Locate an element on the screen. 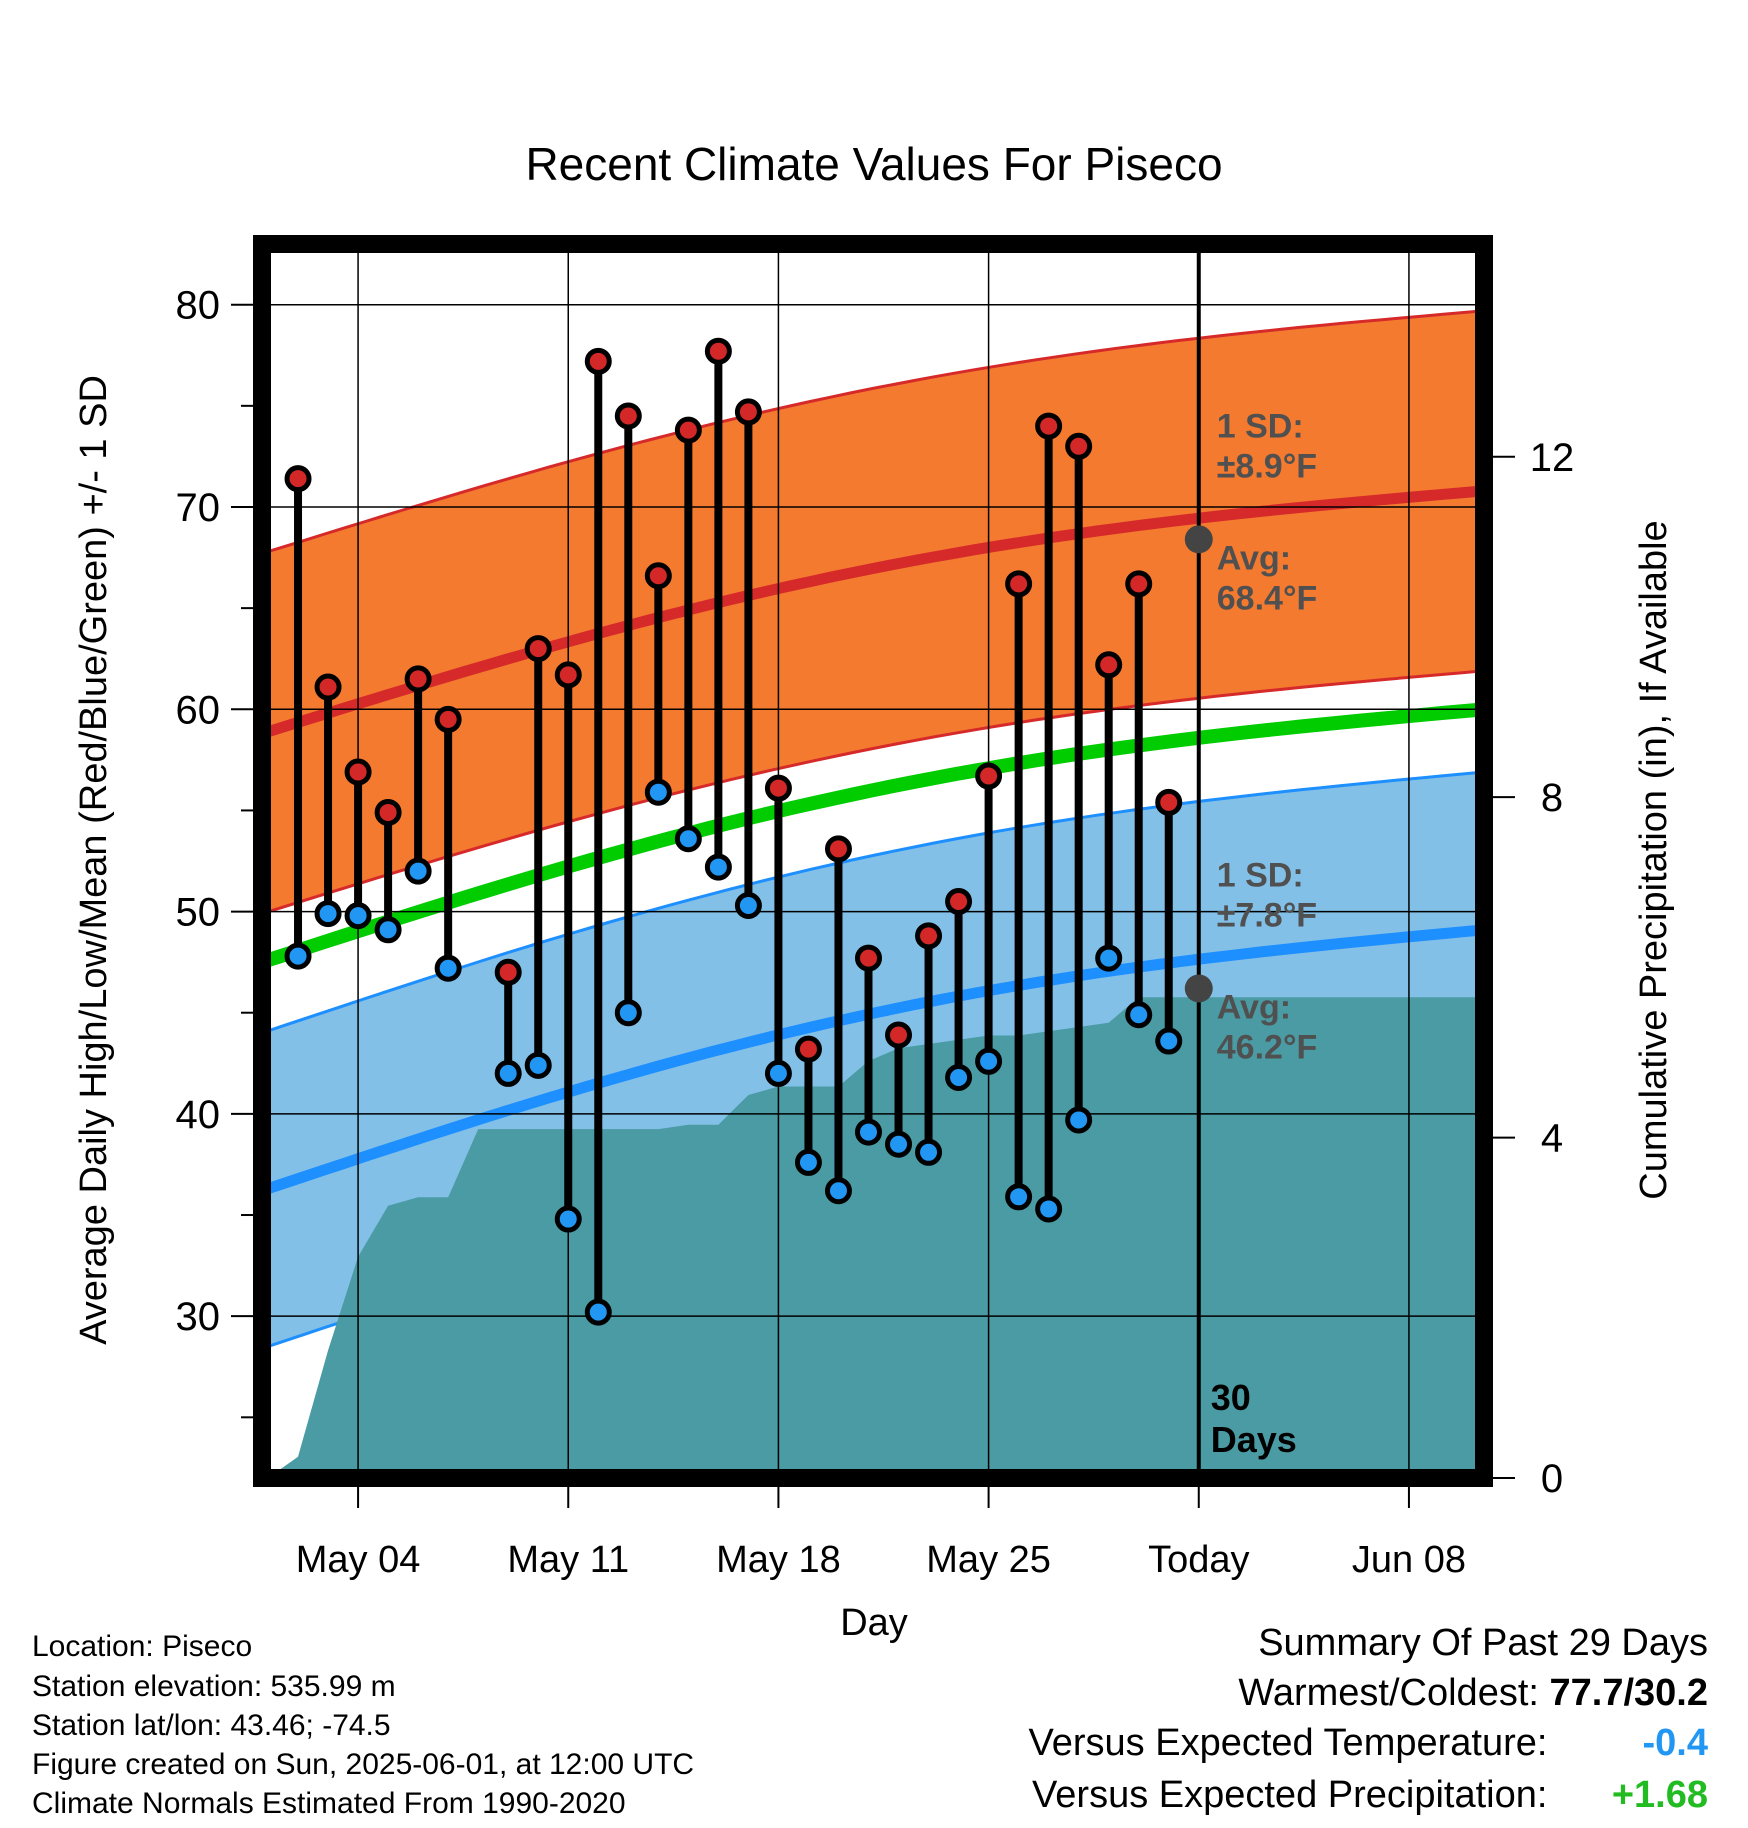 This screenshot has height=1828, width=1748. x-axis-label: Day is located at coordinates (874, 1623).